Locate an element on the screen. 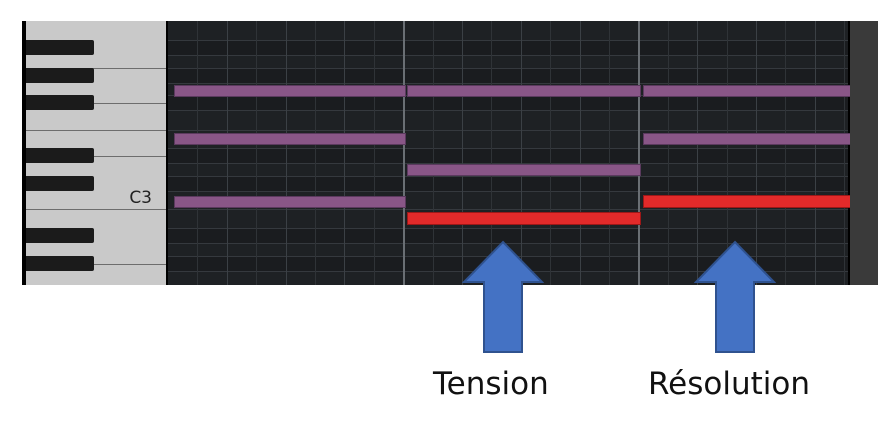 Image resolution: width=896 pixels, height=428 pixels. tension-label: Tension is located at coordinates (491, 384).